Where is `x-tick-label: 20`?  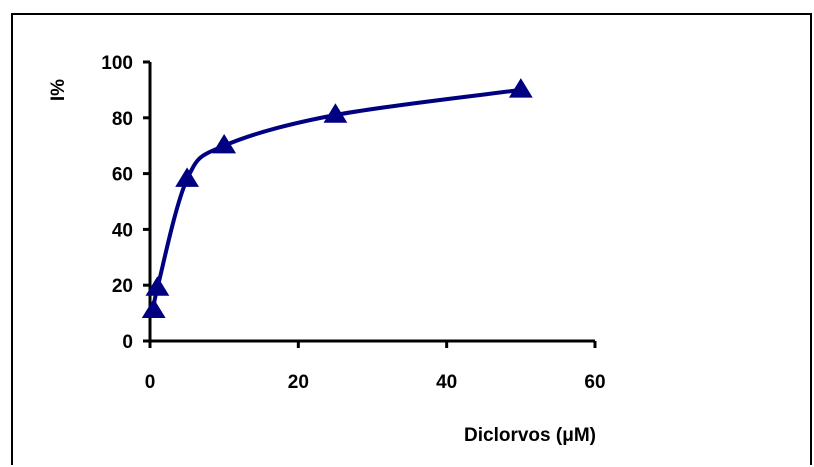
x-tick-label: 20 is located at coordinates (298, 382).